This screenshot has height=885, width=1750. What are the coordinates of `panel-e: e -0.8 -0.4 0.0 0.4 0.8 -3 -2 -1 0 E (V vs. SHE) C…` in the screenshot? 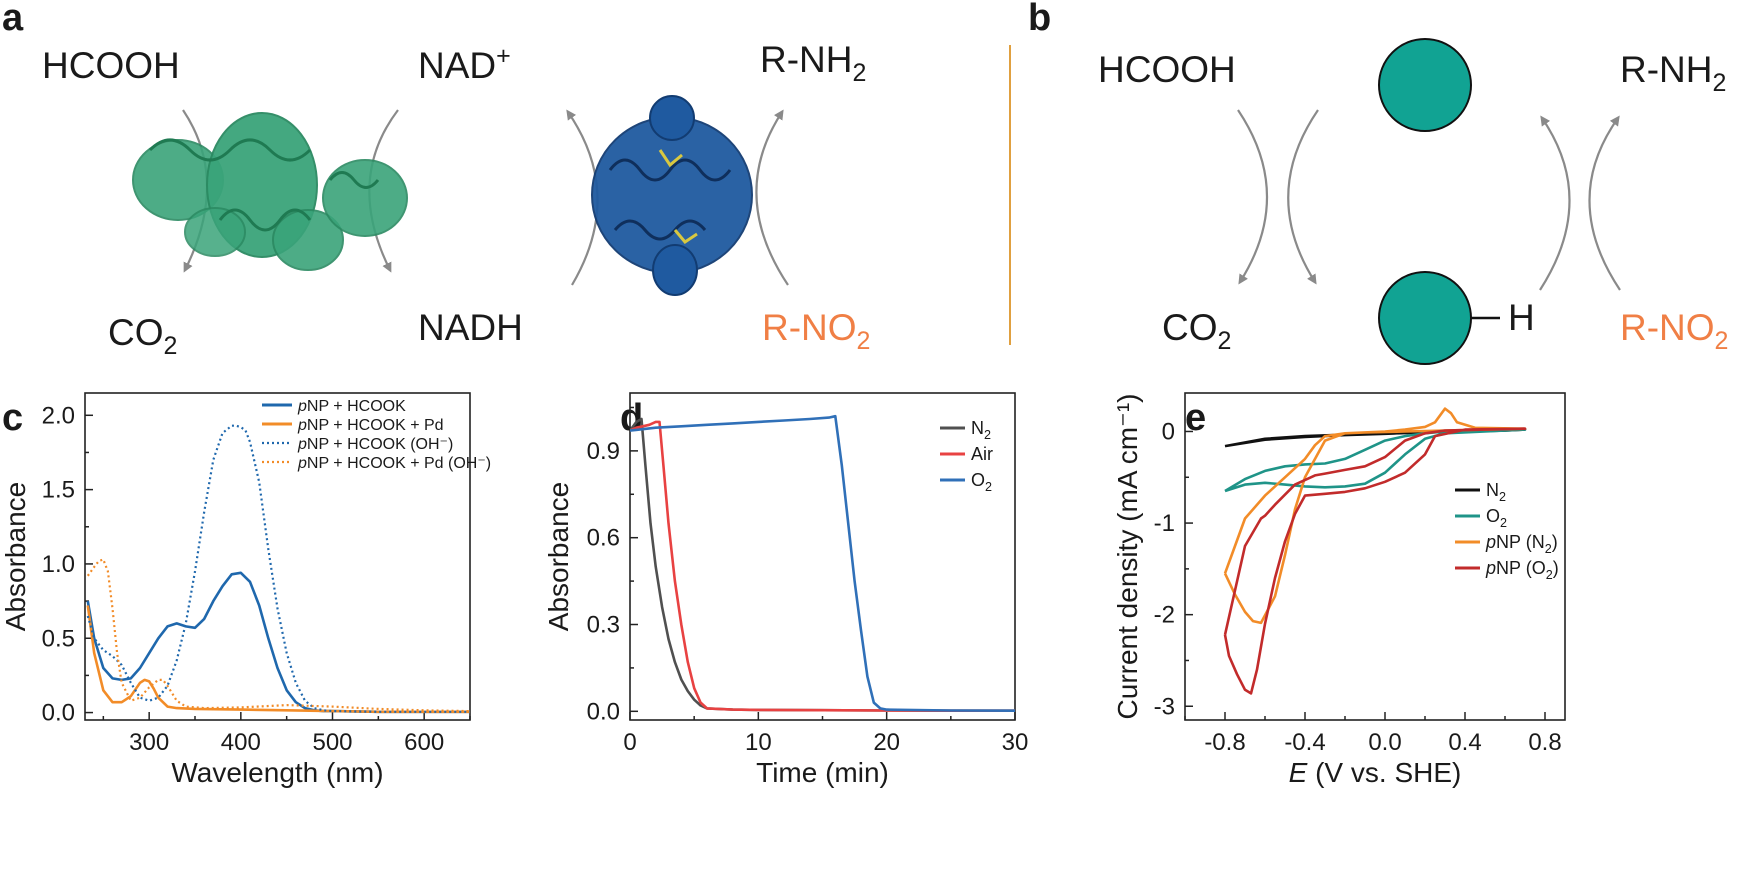 It's located at (1339, 590).